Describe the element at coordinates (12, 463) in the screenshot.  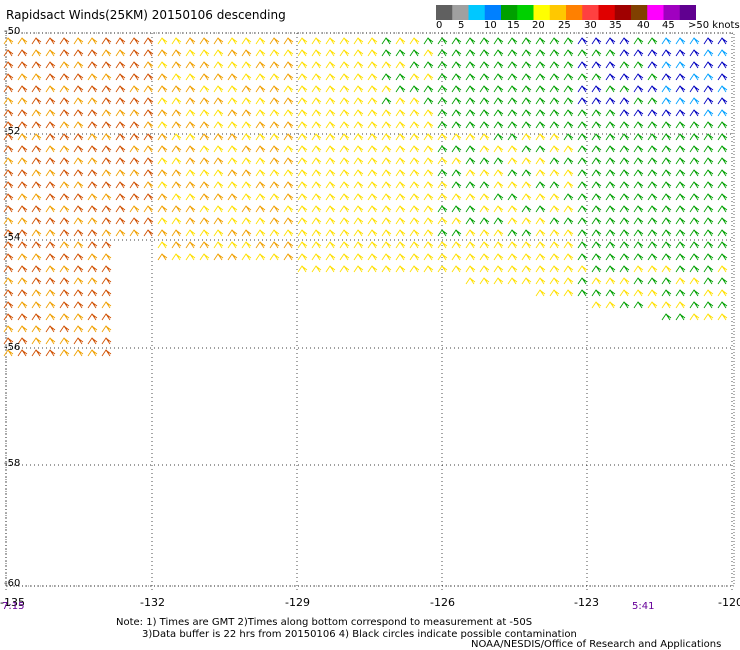
I see `lat-label-58: -58` at that location.